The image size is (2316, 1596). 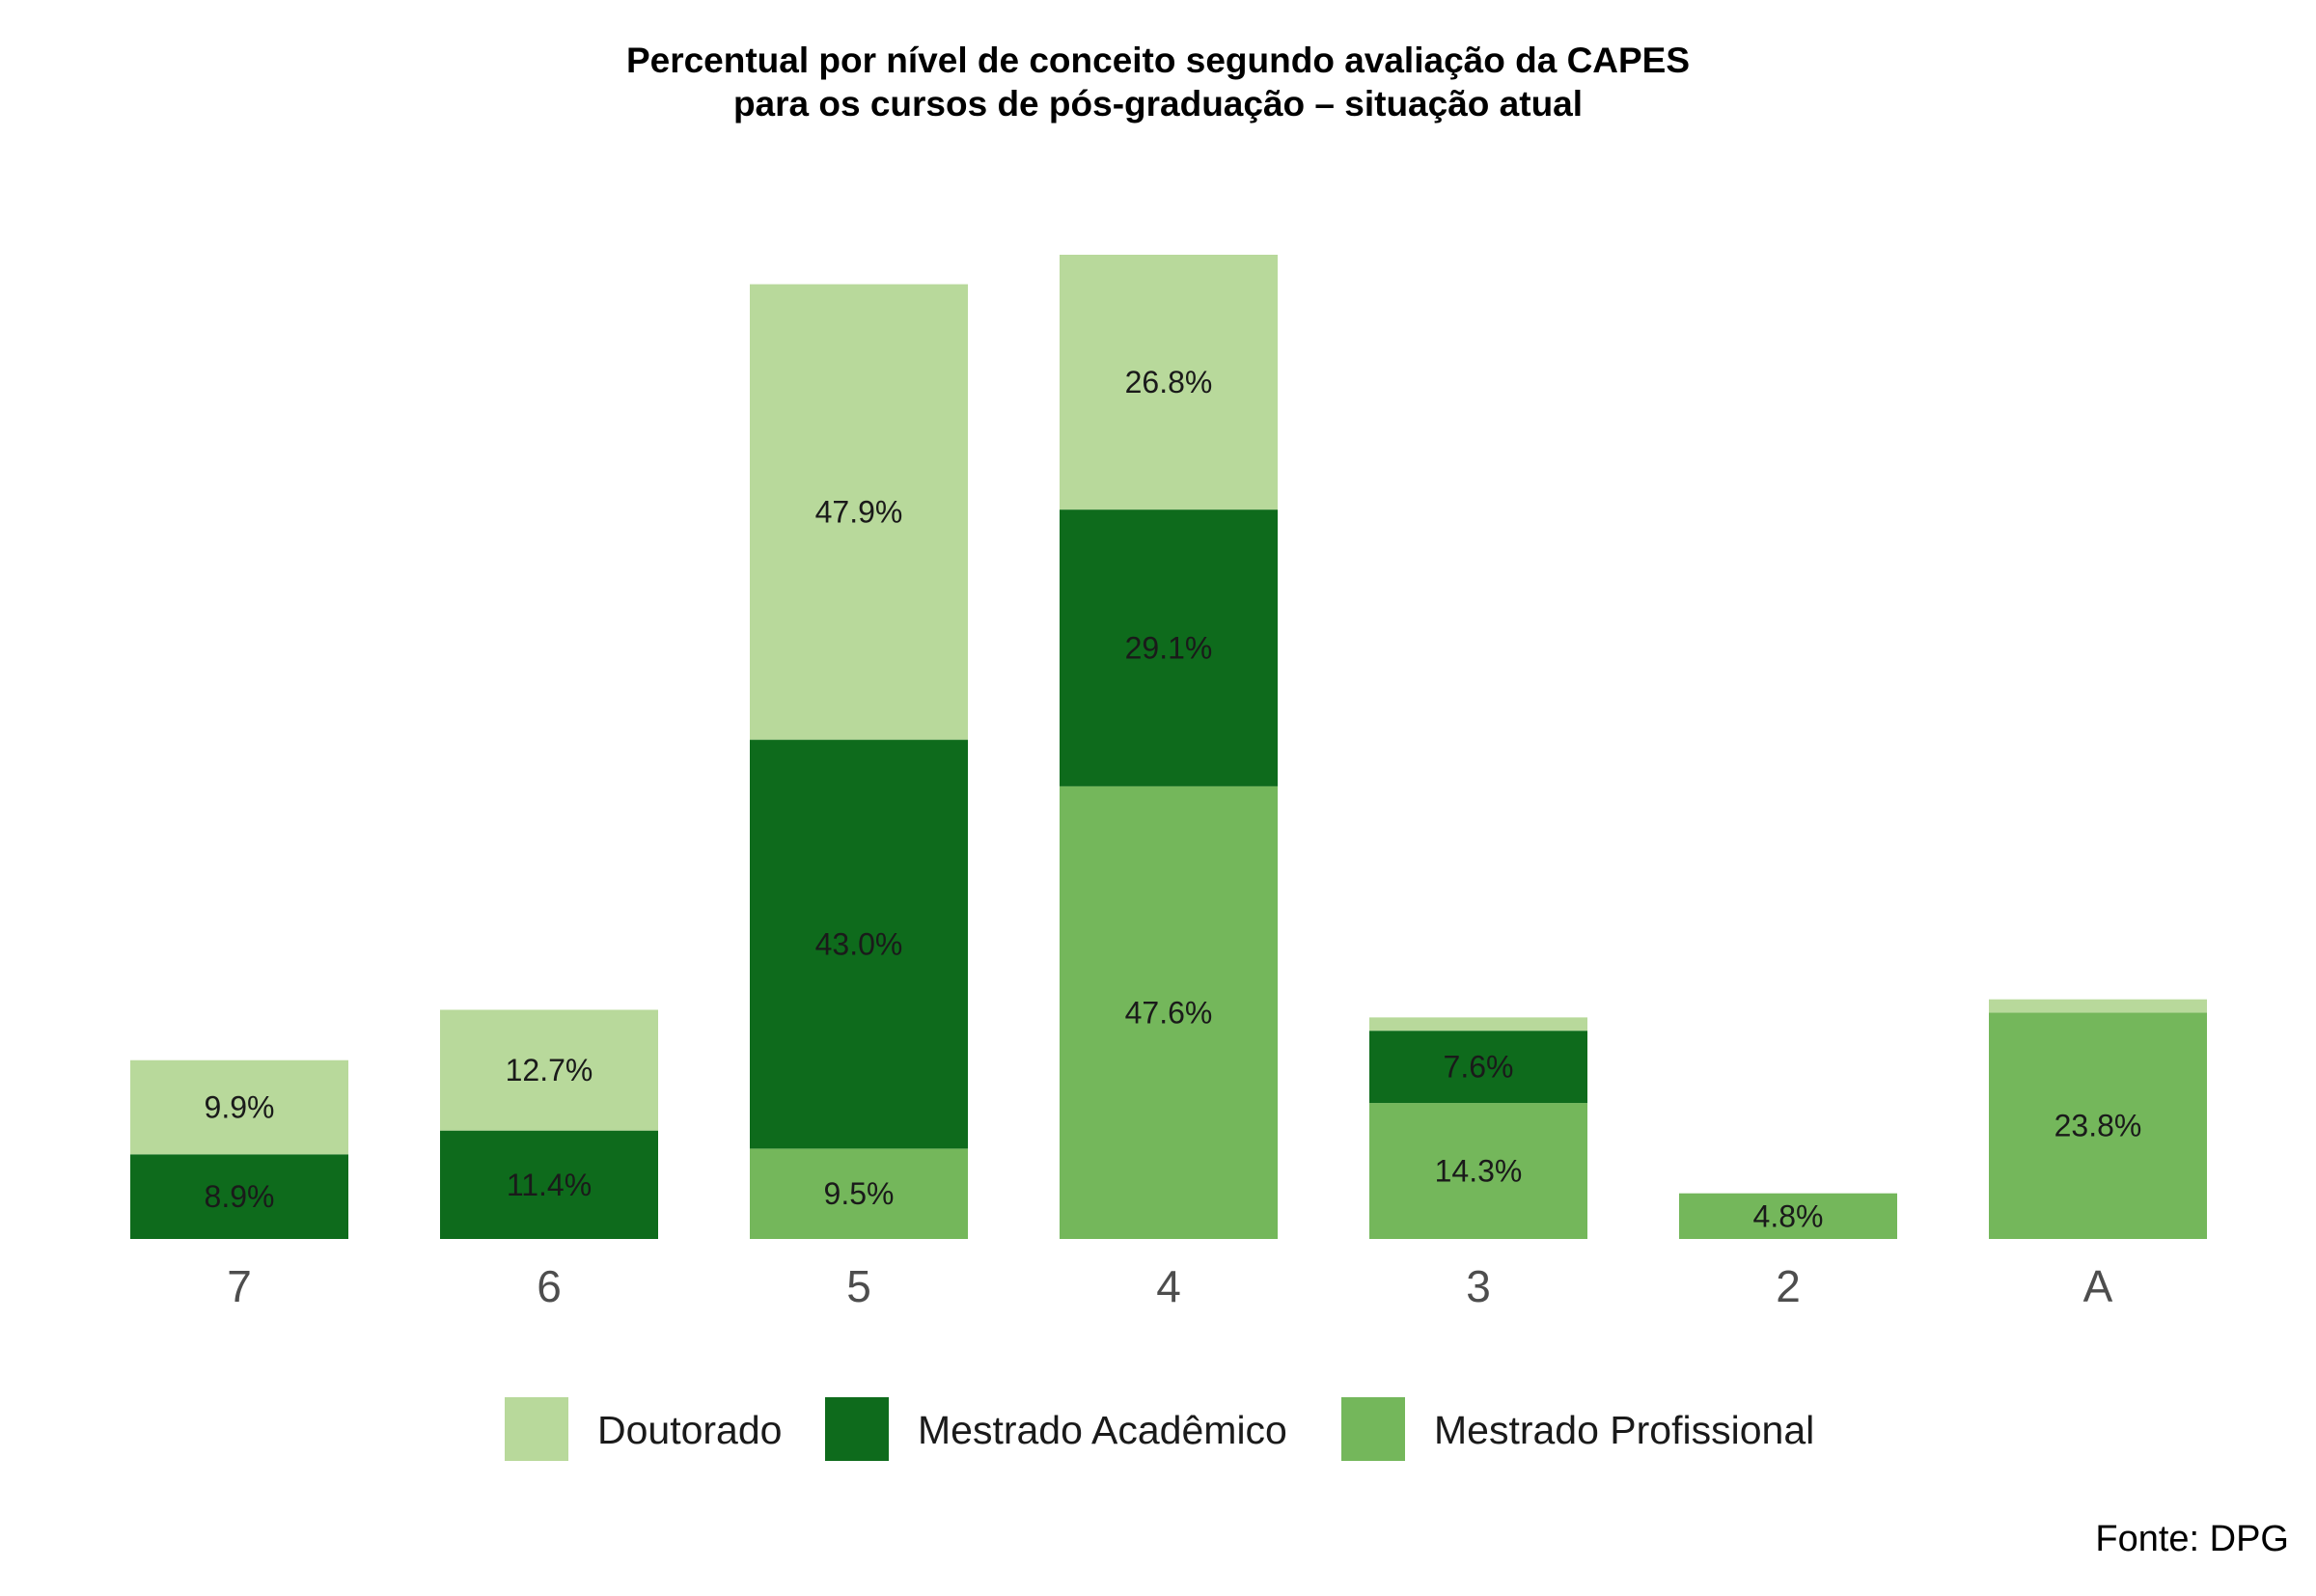 What do you see at coordinates (857, 1429) in the screenshot?
I see `legend-swatch-mestrado-academico` at bounding box center [857, 1429].